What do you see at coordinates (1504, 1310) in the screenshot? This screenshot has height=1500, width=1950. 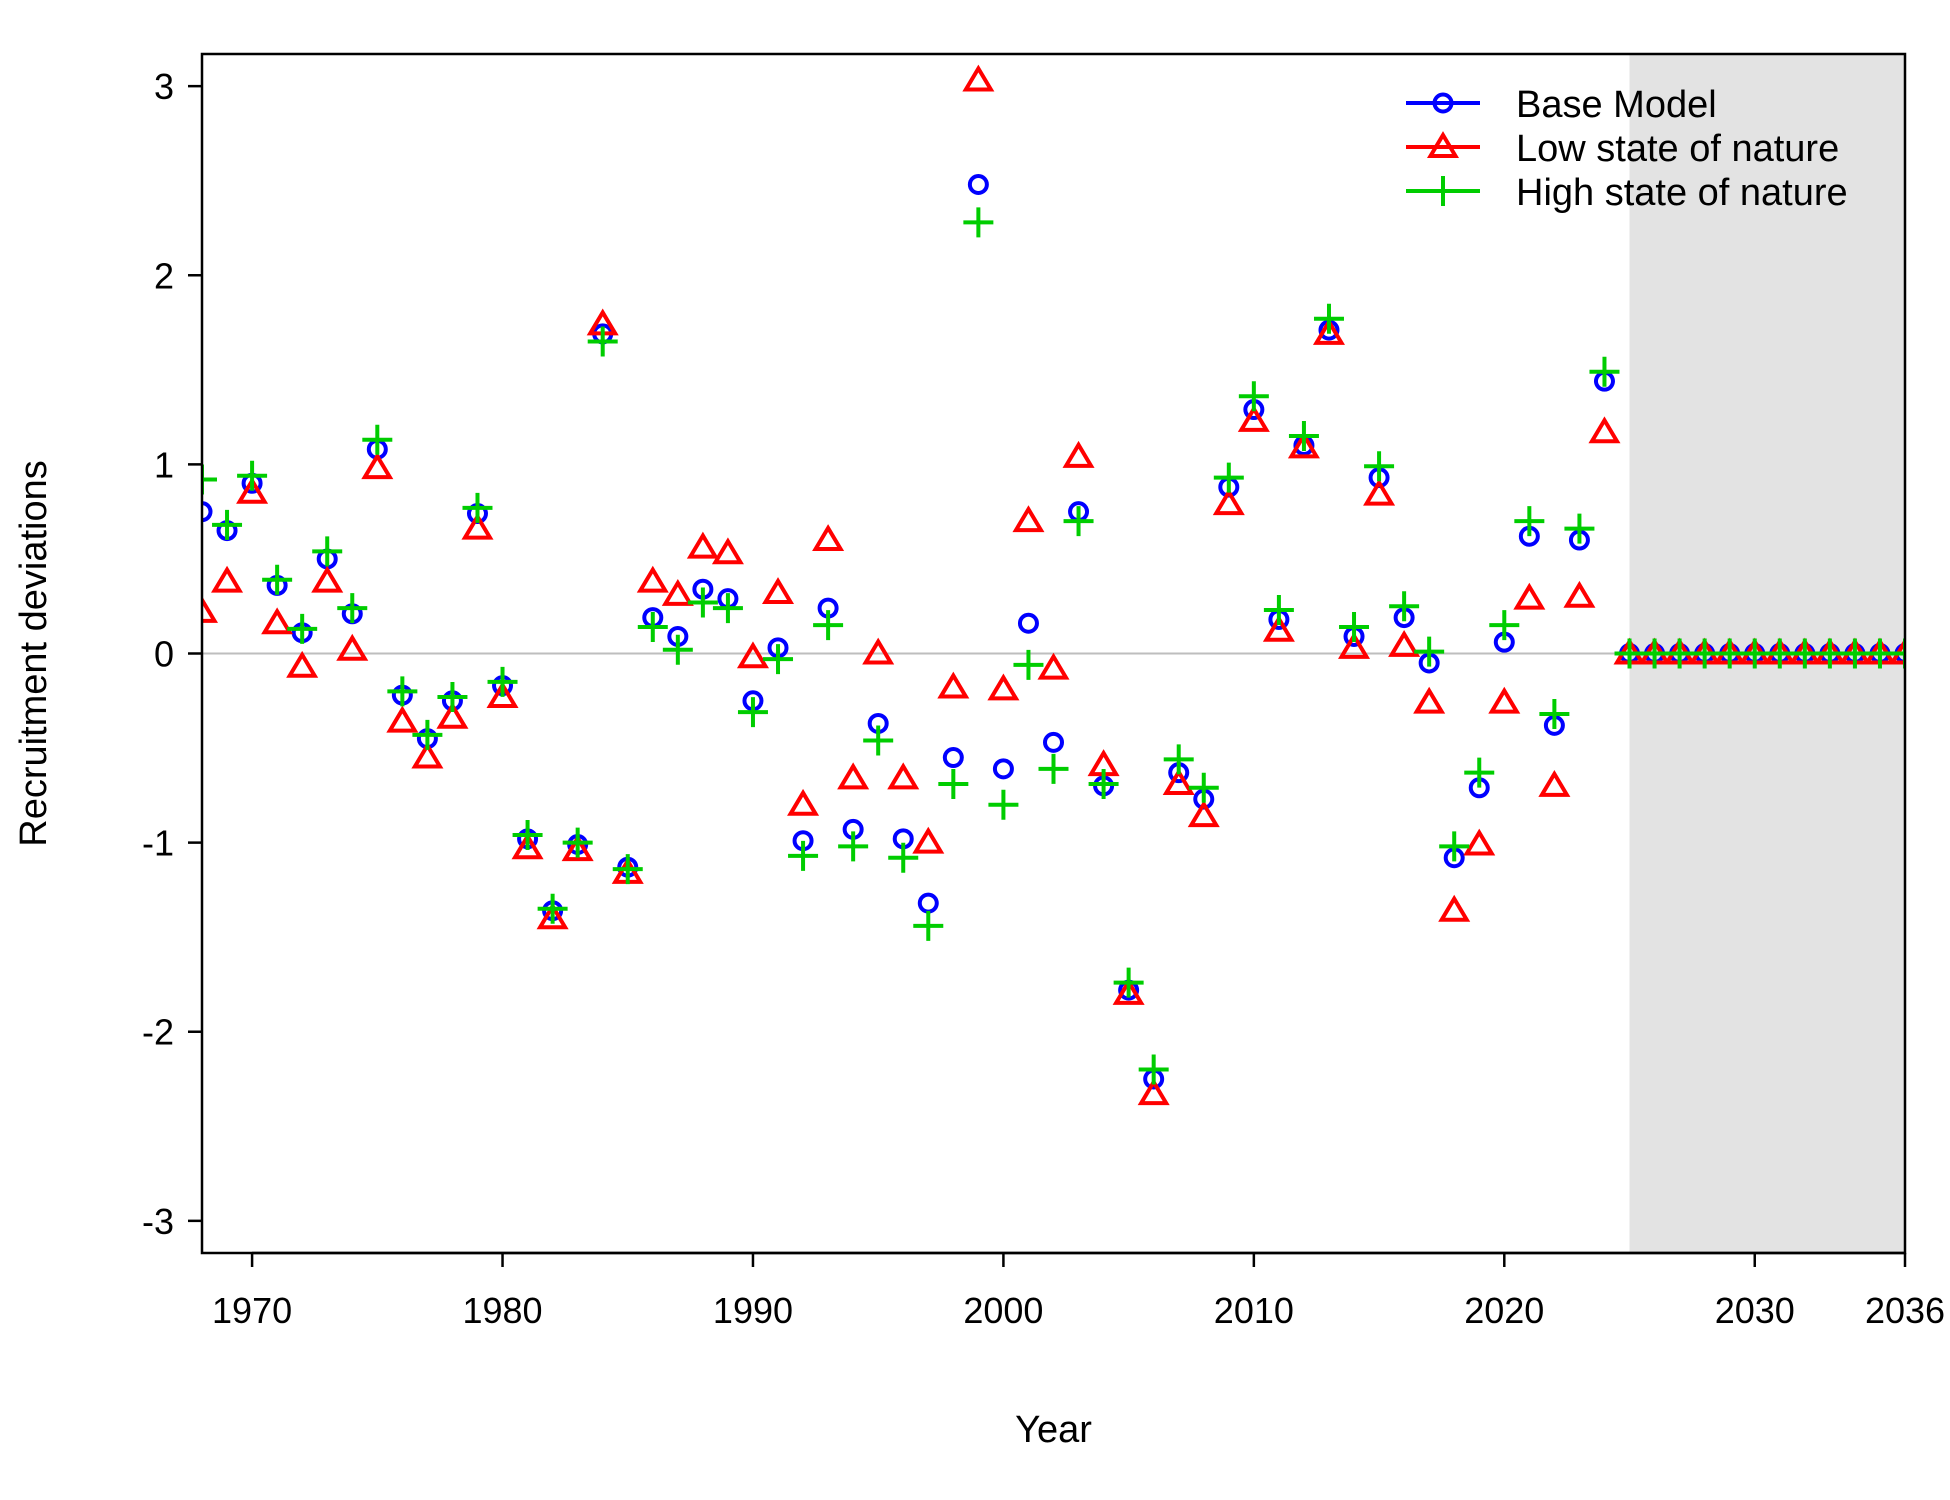 I see `x-tick-label: 2020` at bounding box center [1504, 1310].